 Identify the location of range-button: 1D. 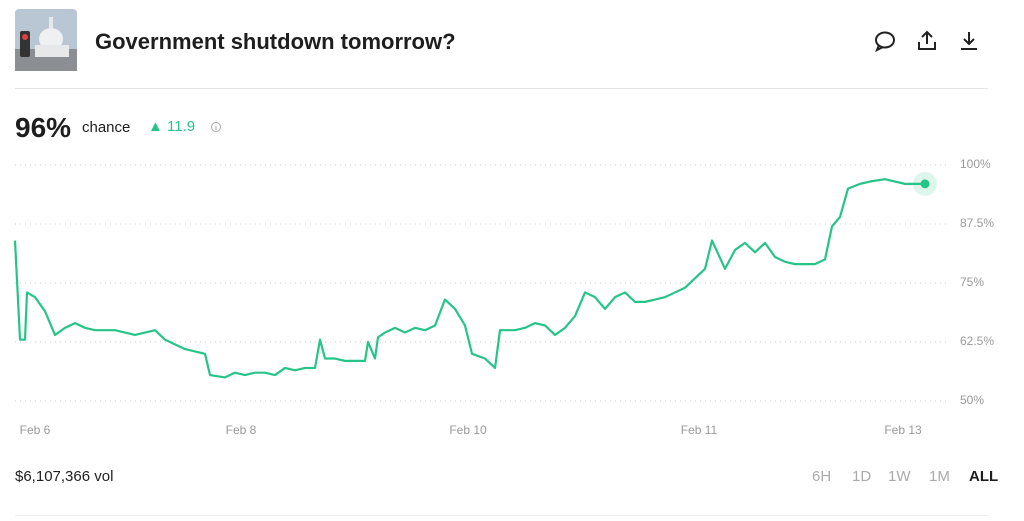
(862, 476).